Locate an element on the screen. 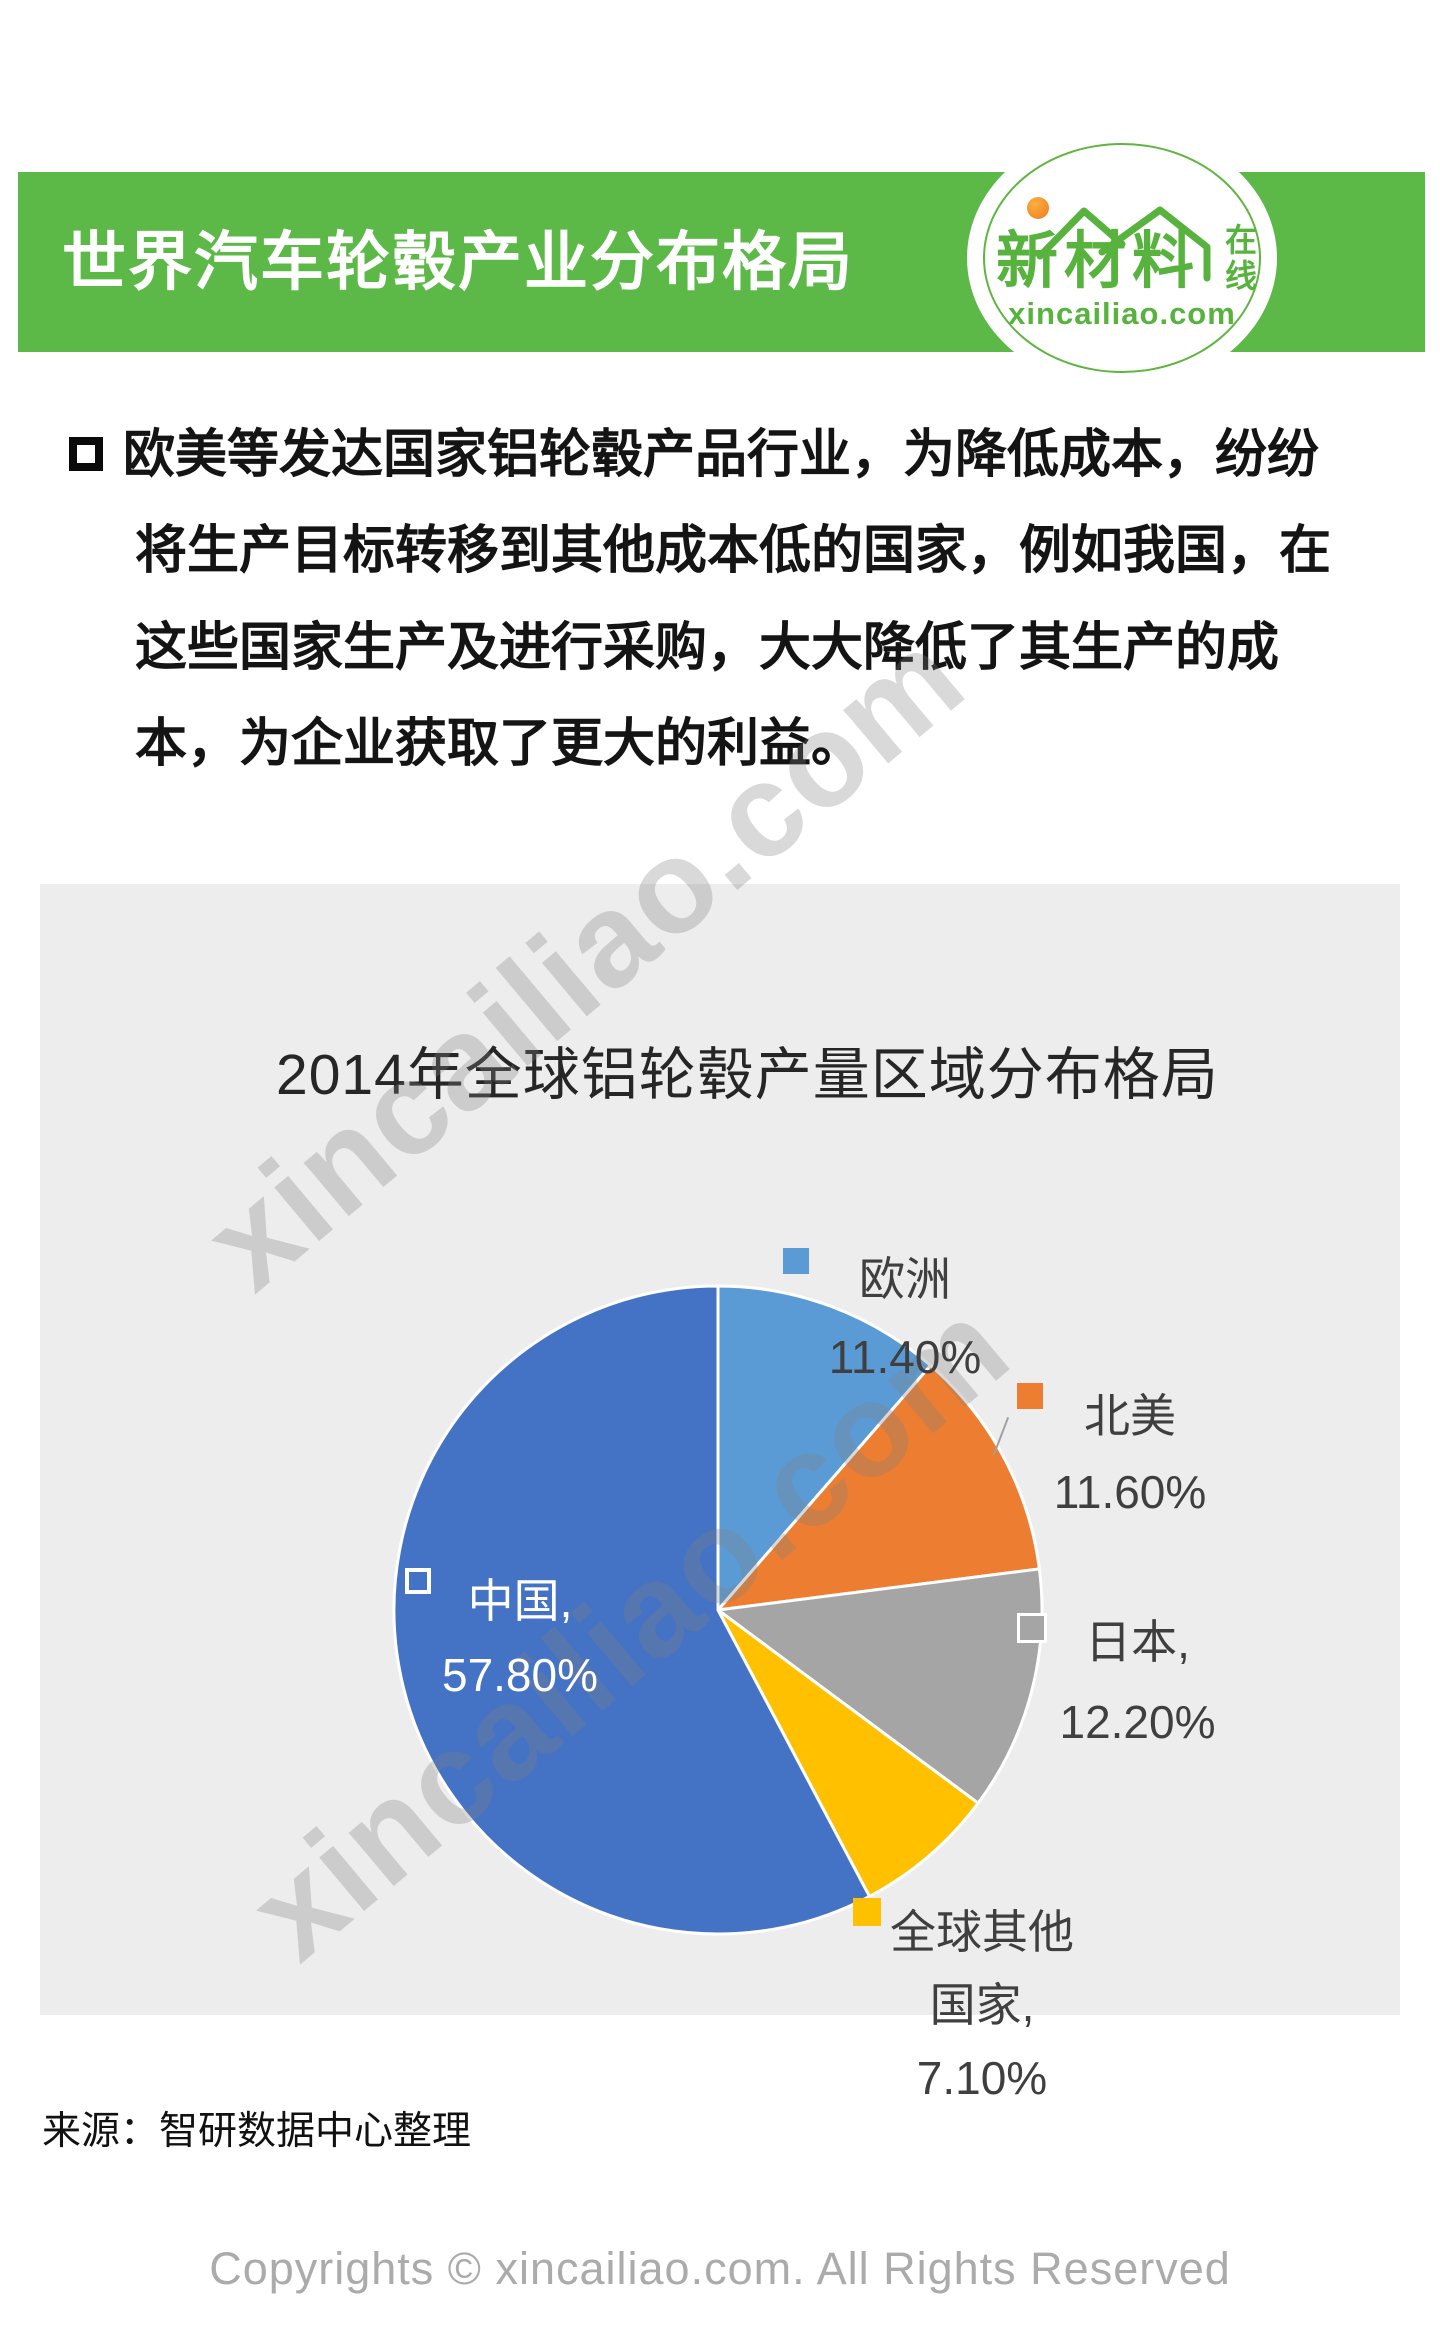 The height and width of the screenshot is (2343, 1440). legend-swatch-china is located at coordinates (418, 1581).